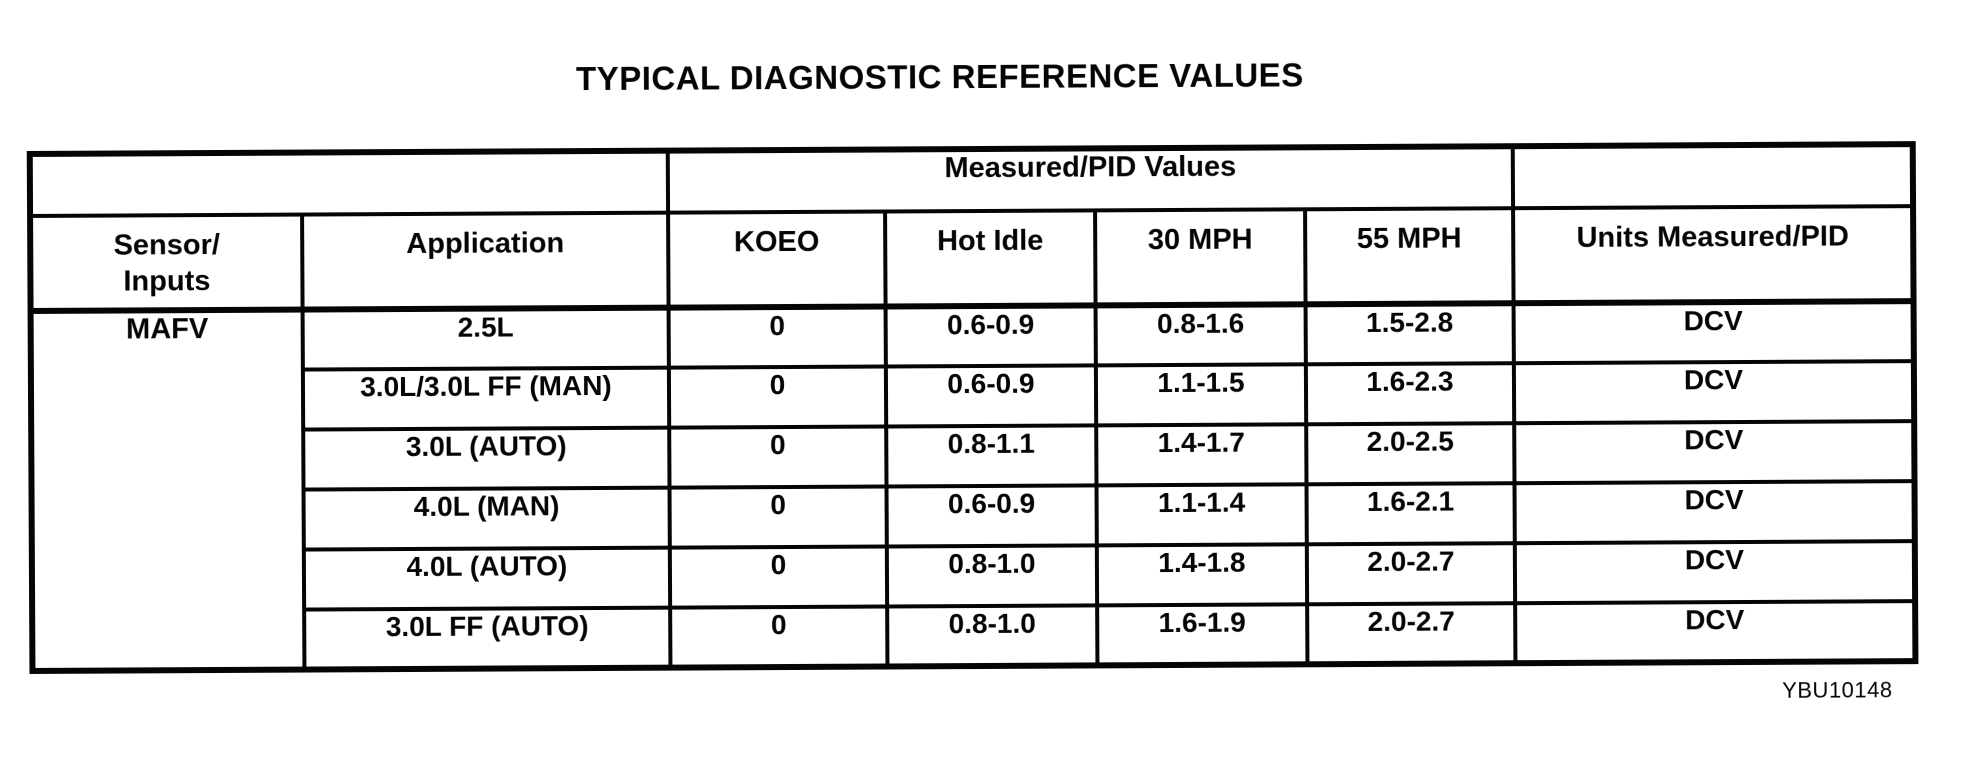  What do you see at coordinates (1201, 515) in the screenshot?
I see `cell-30-mph: 1.1-1.4` at bounding box center [1201, 515].